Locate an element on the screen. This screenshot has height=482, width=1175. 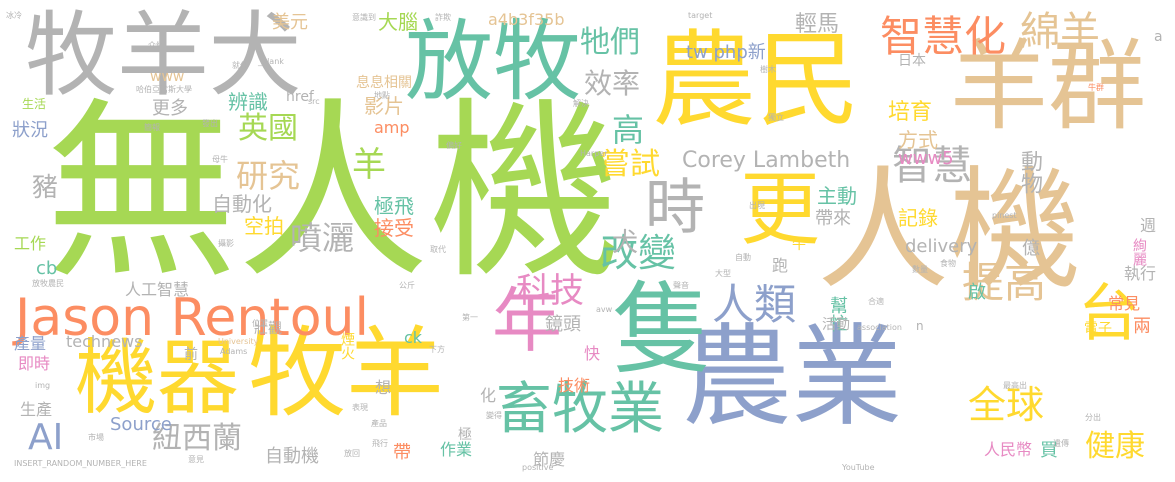
cloud-word: 農業 is located at coordinates (792, 377).